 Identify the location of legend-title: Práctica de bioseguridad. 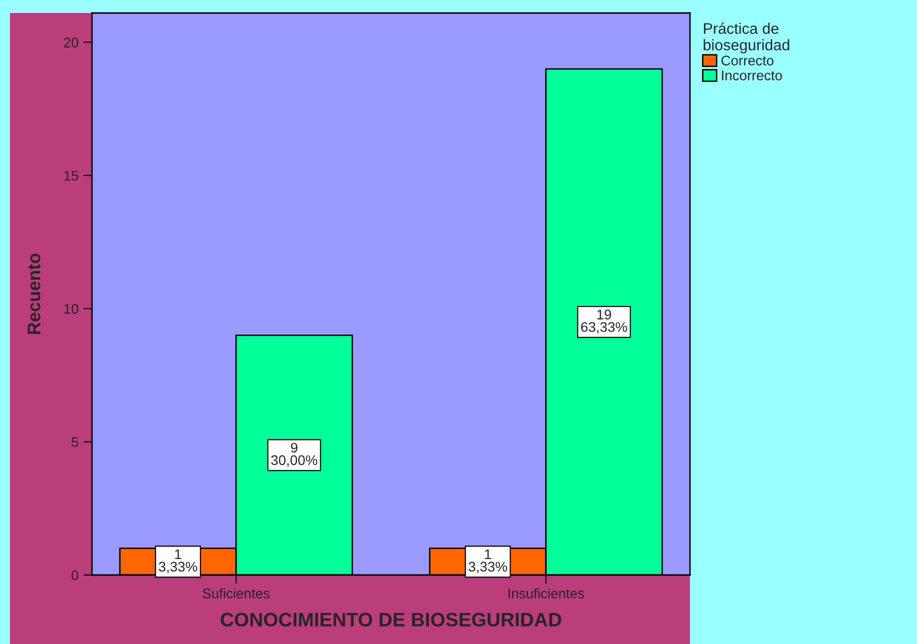
(747, 38).